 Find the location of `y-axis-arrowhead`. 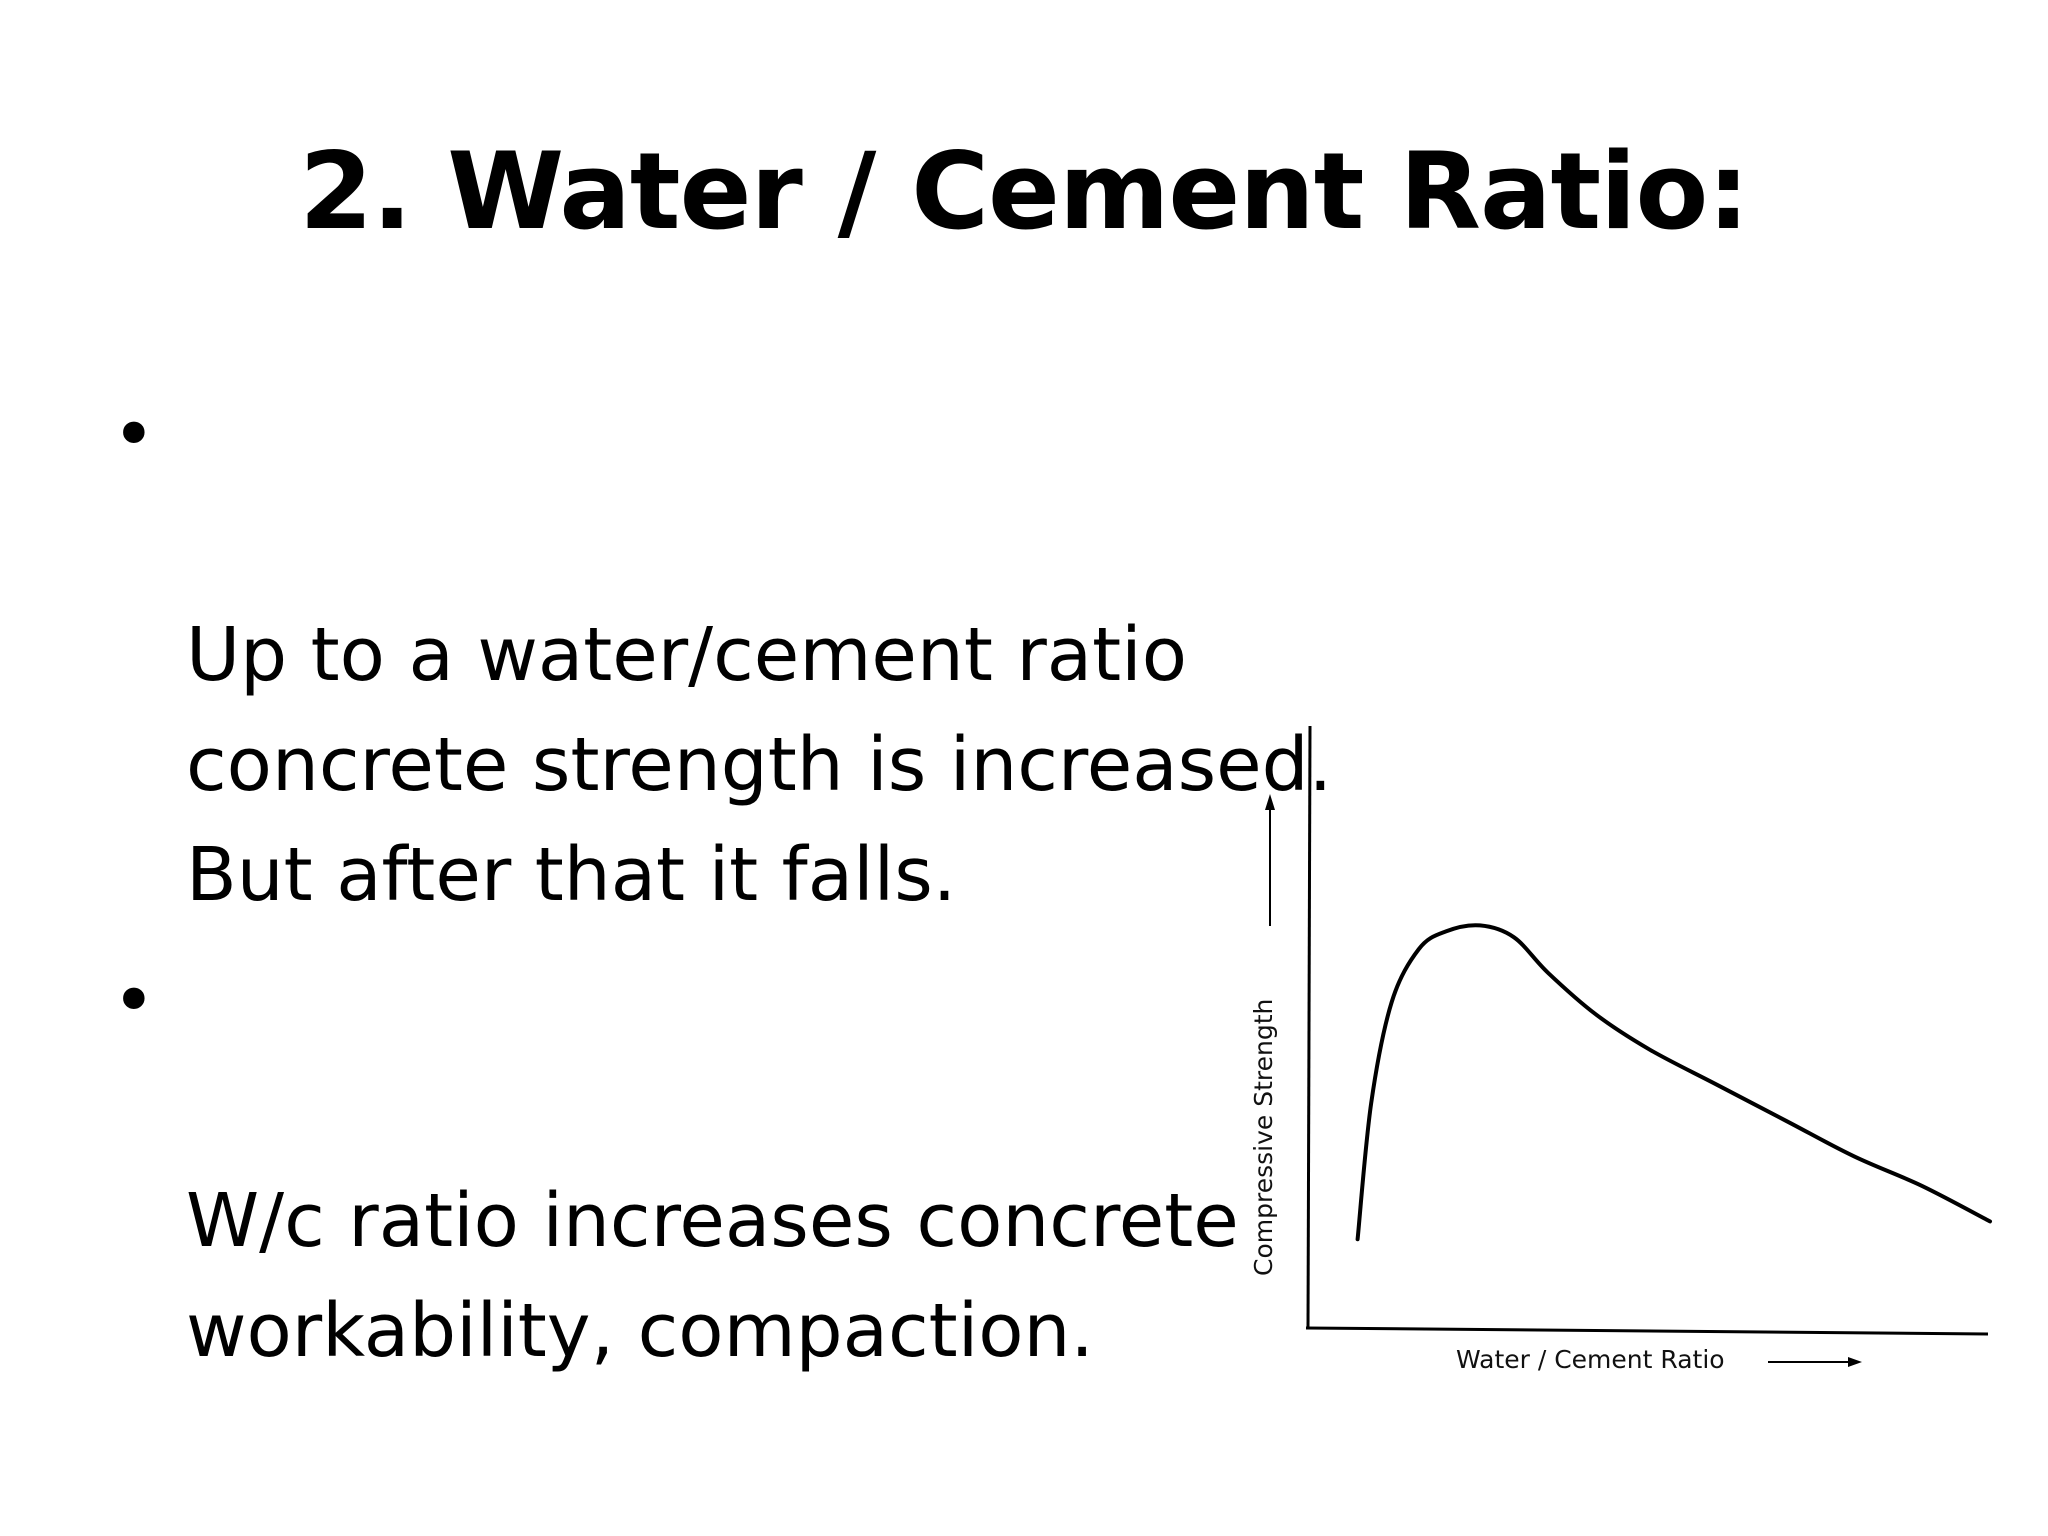

y-axis-arrowhead is located at coordinates (1270, 802).